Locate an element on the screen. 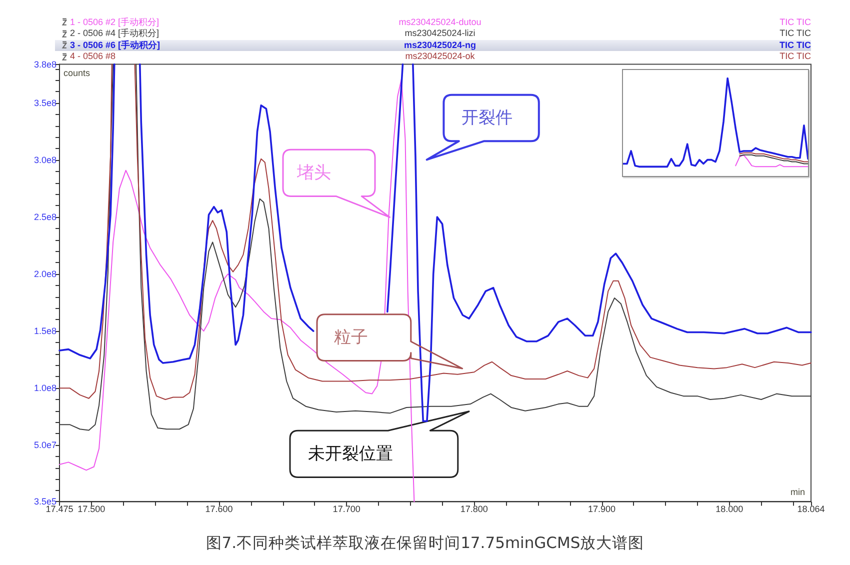 Image resolution: width=850 pixels, height=565 pixels. y-tick-label: 5.0e7 is located at coordinates (45, 445).